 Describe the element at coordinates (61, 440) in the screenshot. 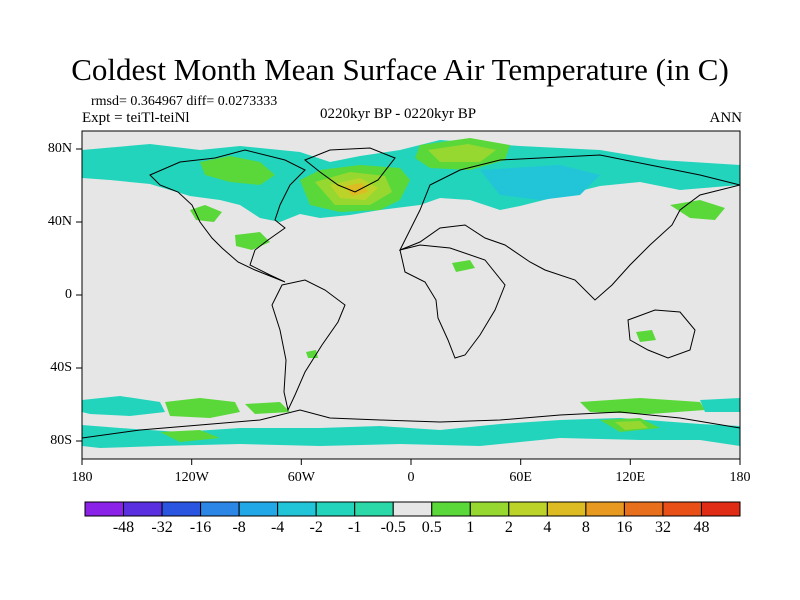

I see `y-tick-80s: 80S` at that location.